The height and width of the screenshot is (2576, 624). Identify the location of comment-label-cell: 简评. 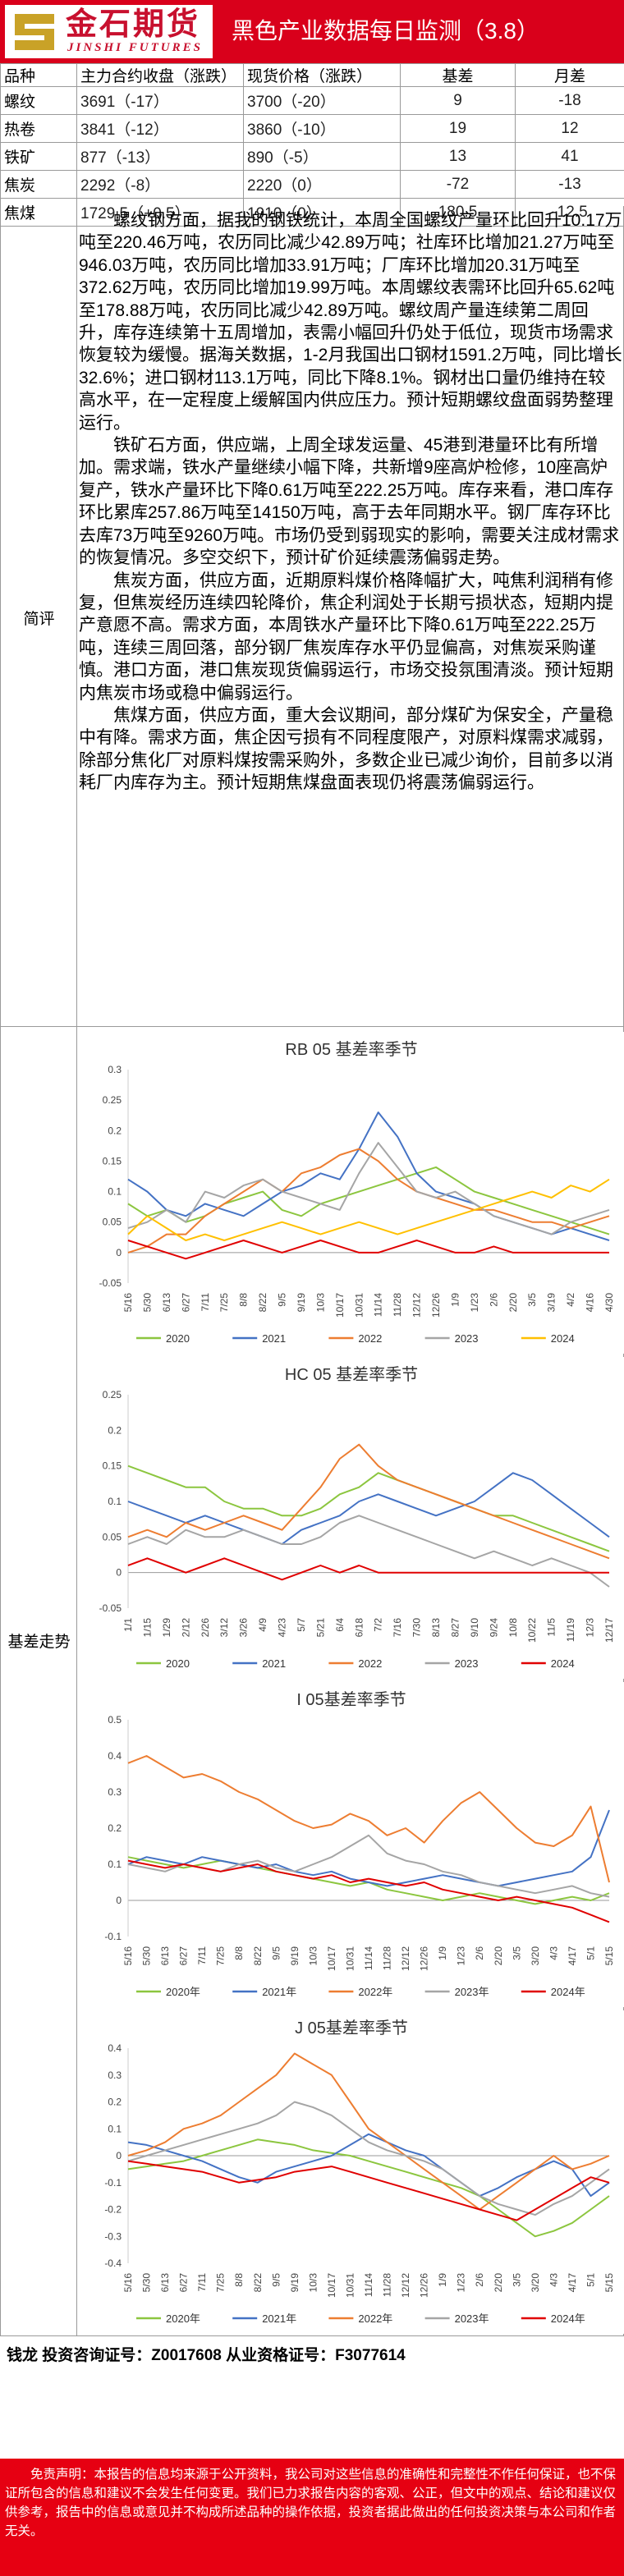
(39, 616).